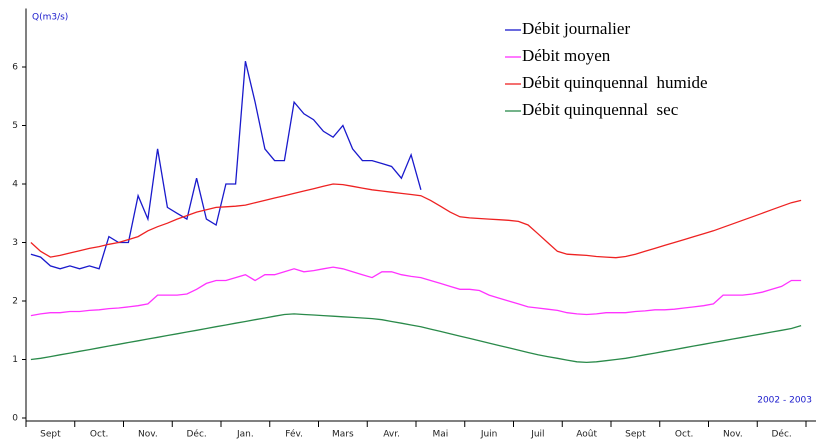  I want to click on legend-label: Débit quinquennal humide, so click(615, 82).